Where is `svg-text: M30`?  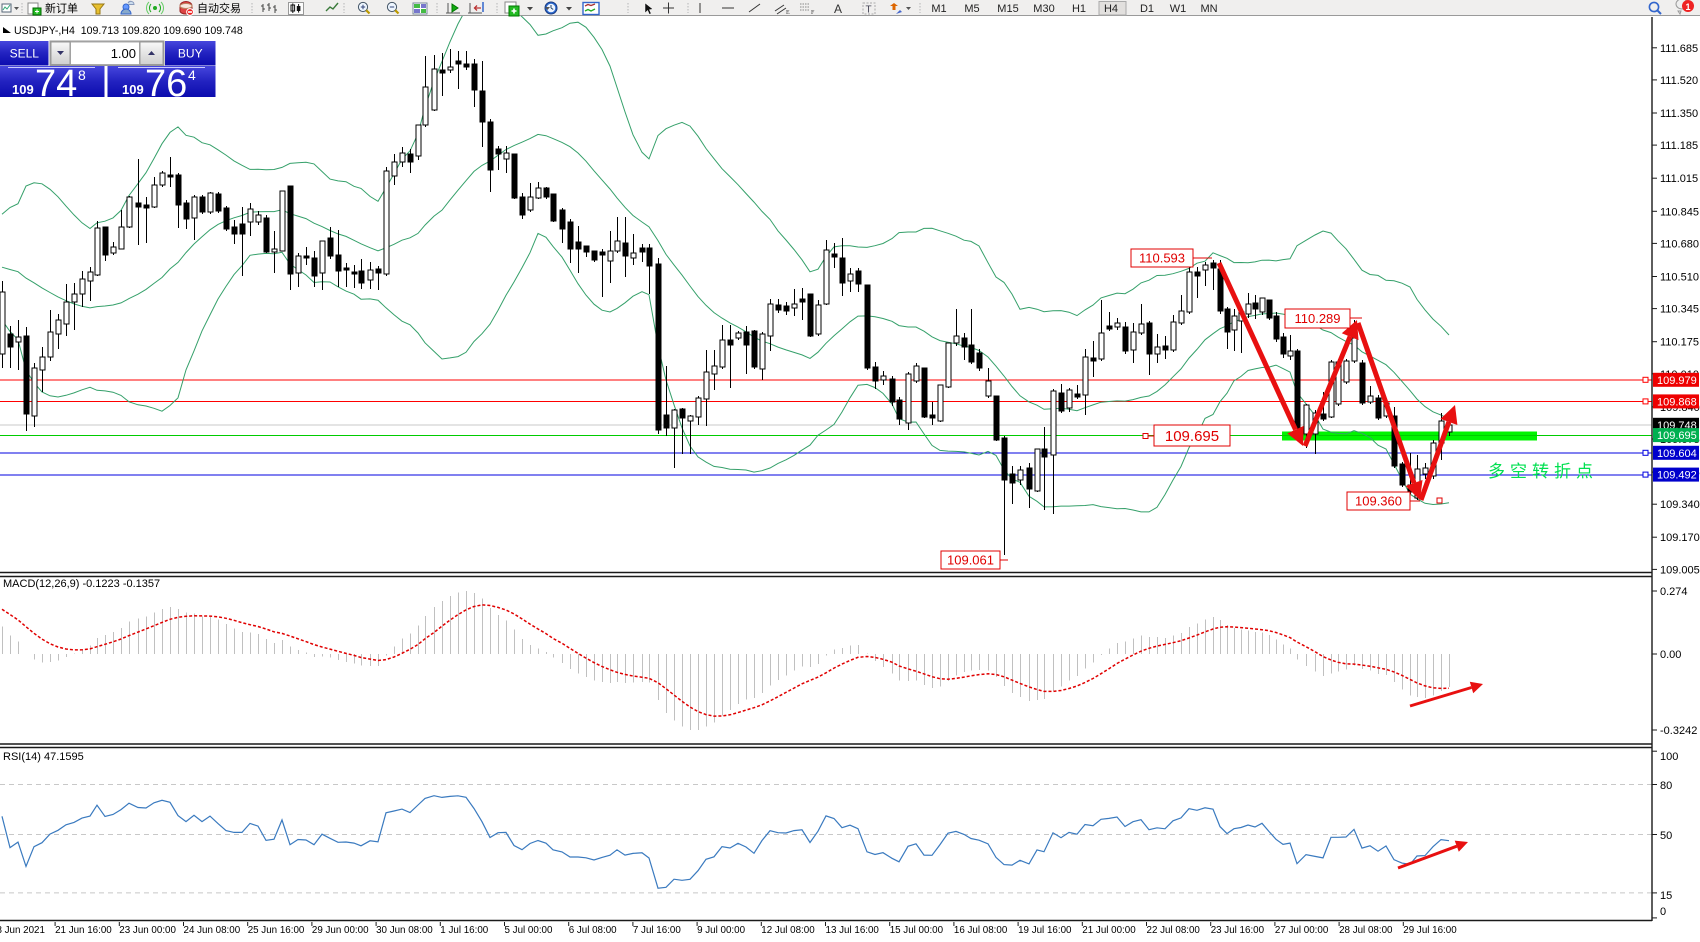
svg-text: M30 is located at coordinates (1043, 9).